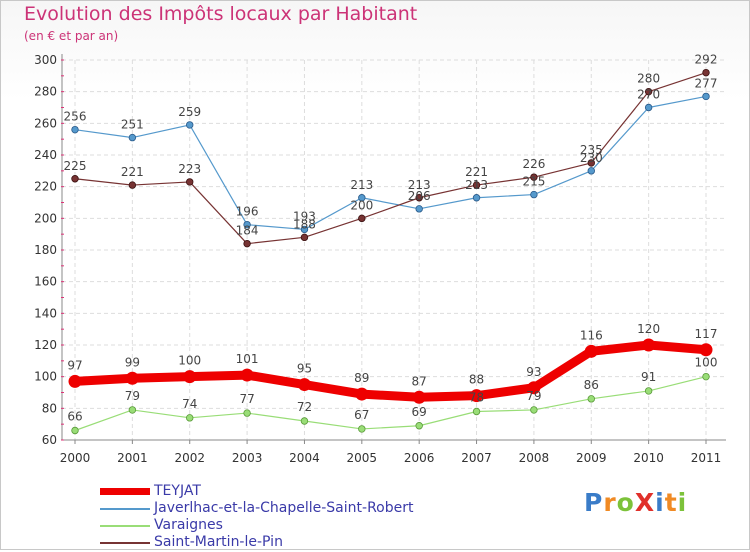  Describe the element at coordinates (533, 372) in the screenshot. I see `data-label: 93` at that location.